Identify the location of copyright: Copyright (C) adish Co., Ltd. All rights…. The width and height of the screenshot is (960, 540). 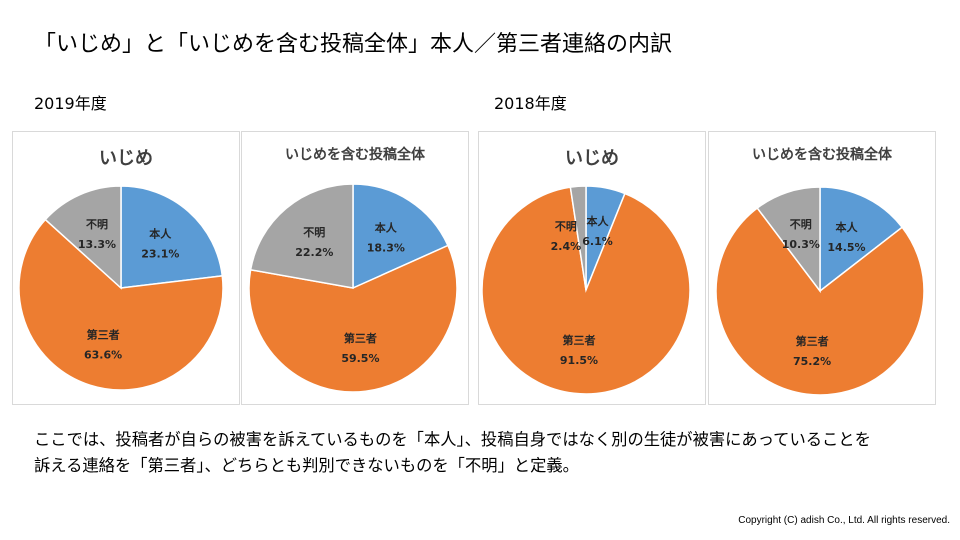
(844, 520).